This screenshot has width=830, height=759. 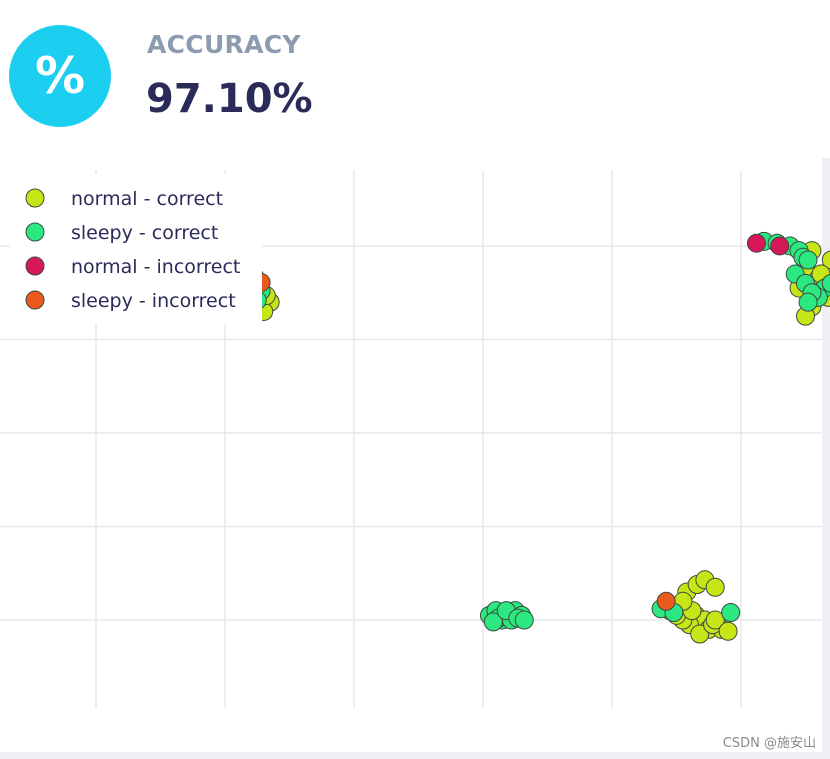 I want to click on legend-item: normal - correct, so click(x=124, y=199).